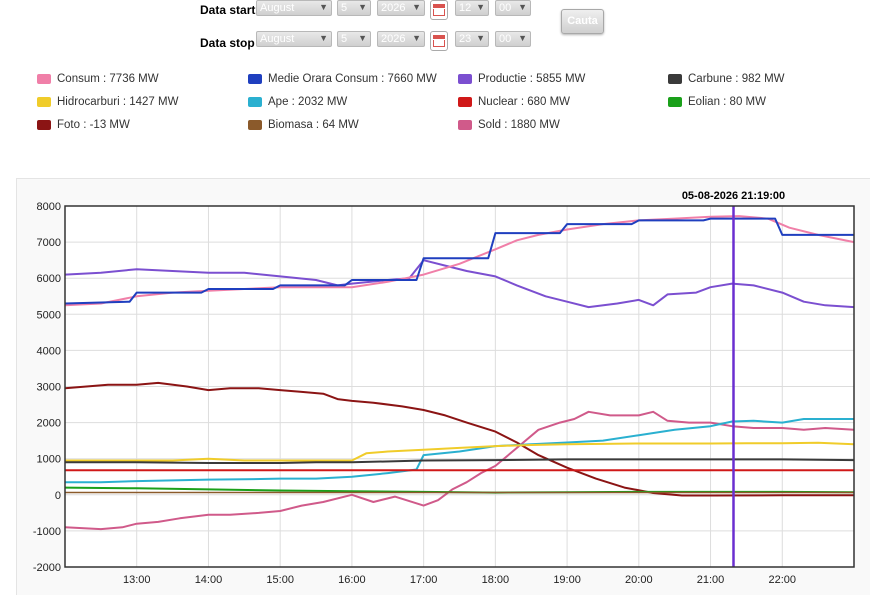 Image resolution: width=870 pixels, height=601 pixels. What do you see at coordinates (49, 351) in the screenshot?
I see `y-tick-label: 4000` at bounding box center [49, 351].